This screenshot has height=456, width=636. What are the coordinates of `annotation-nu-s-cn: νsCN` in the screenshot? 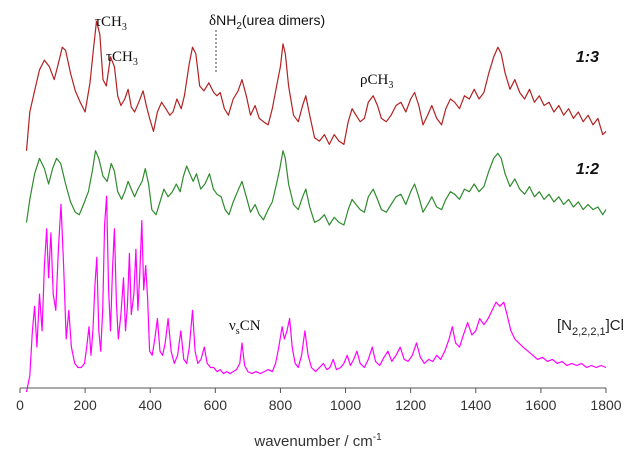 It's located at (245, 327).